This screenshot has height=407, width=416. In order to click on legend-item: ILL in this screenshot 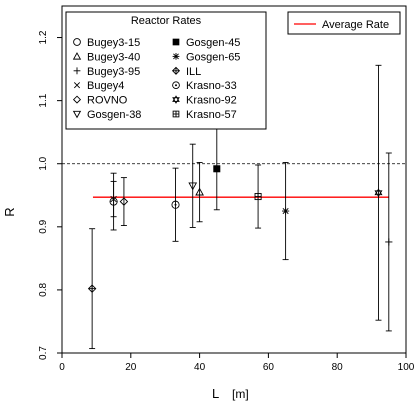, I will do `click(186, 72)`.